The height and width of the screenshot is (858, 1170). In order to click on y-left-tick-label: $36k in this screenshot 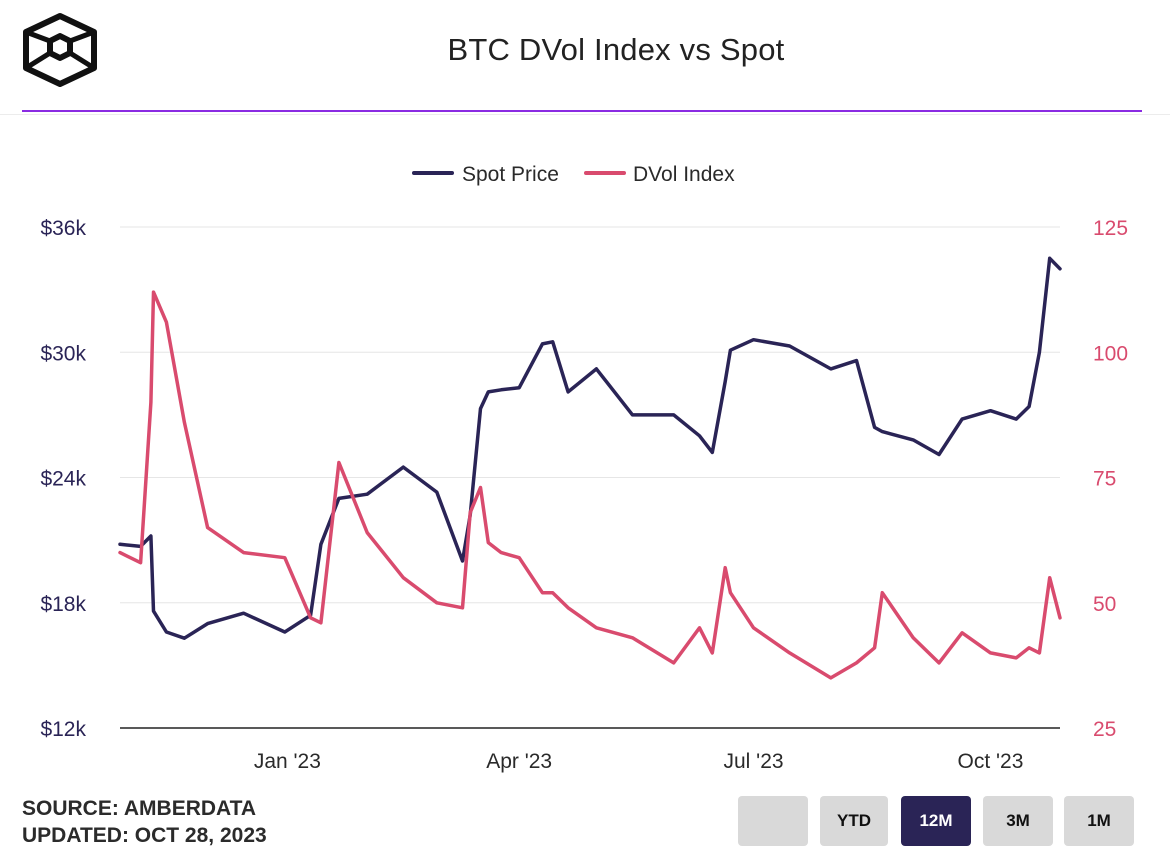, I will do `click(63, 228)`.